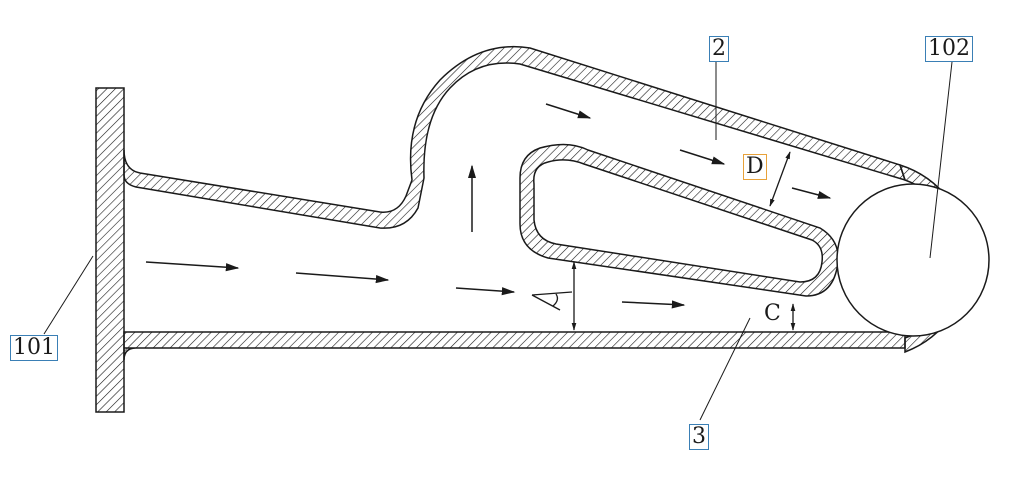  I want to click on inner-wedge, so click(679, 220).